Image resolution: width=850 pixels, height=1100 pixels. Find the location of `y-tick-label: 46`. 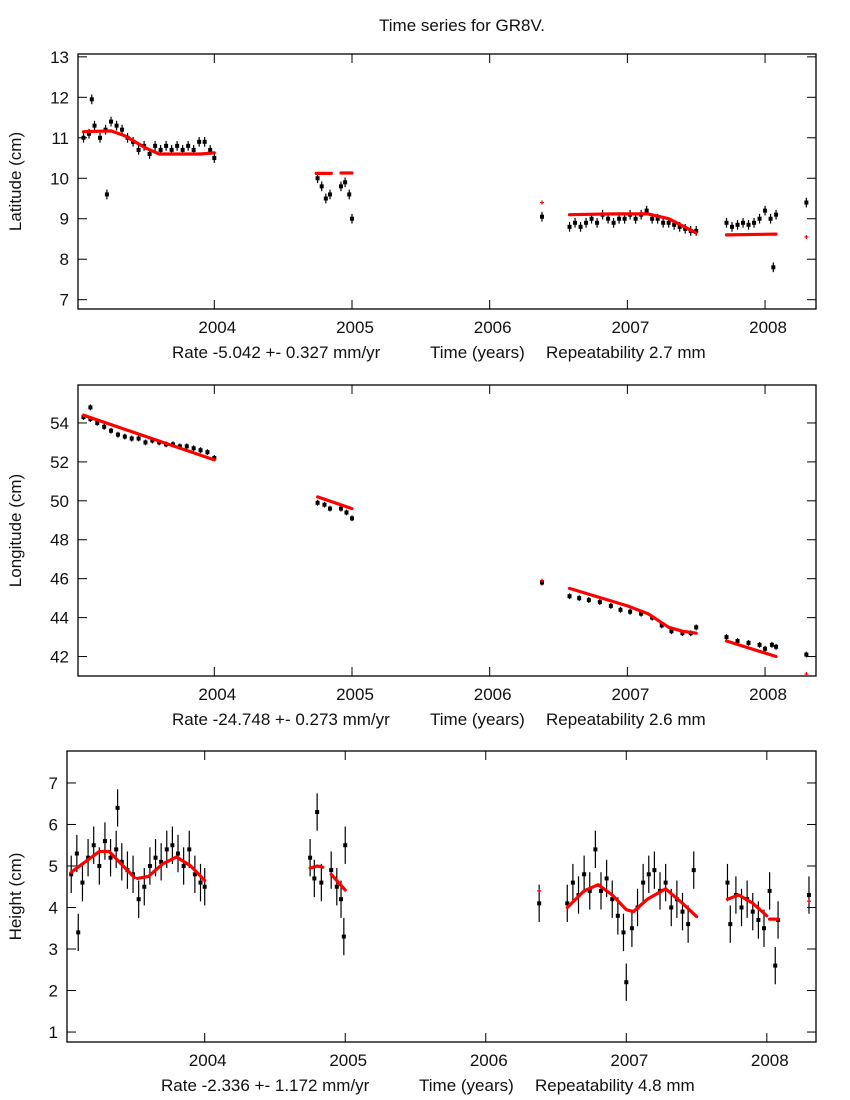

y-tick-label: 46 is located at coordinates (59, 579).